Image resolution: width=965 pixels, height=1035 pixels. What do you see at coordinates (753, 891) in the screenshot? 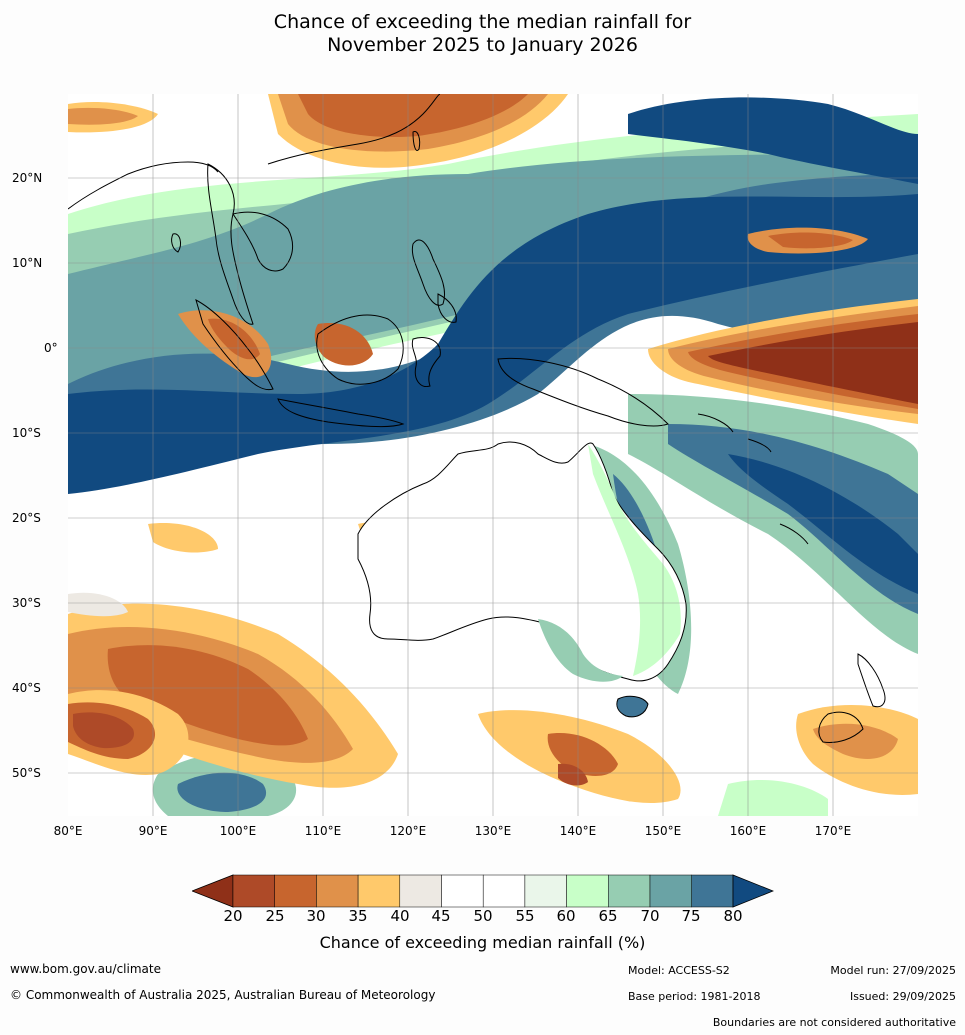
I see `colorbar-high-extend` at bounding box center [753, 891].